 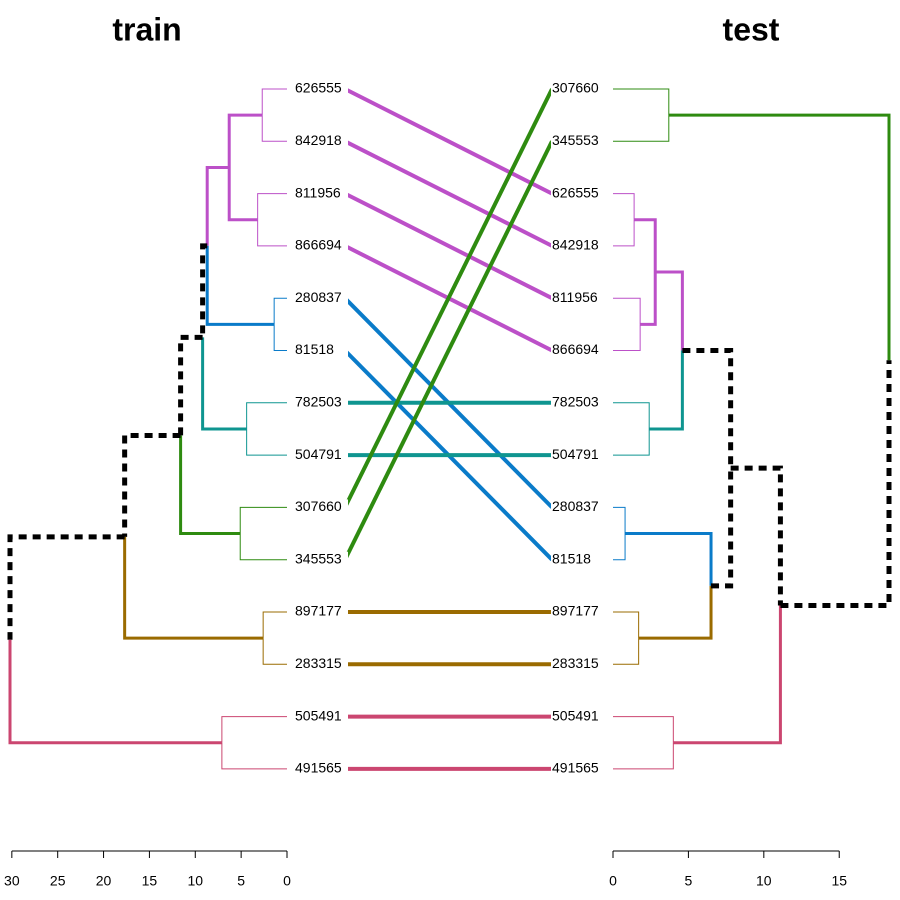 What do you see at coordinates (146, 29) in the screenshot?
I see `tree-title: train` at bounding box center [146, 29].